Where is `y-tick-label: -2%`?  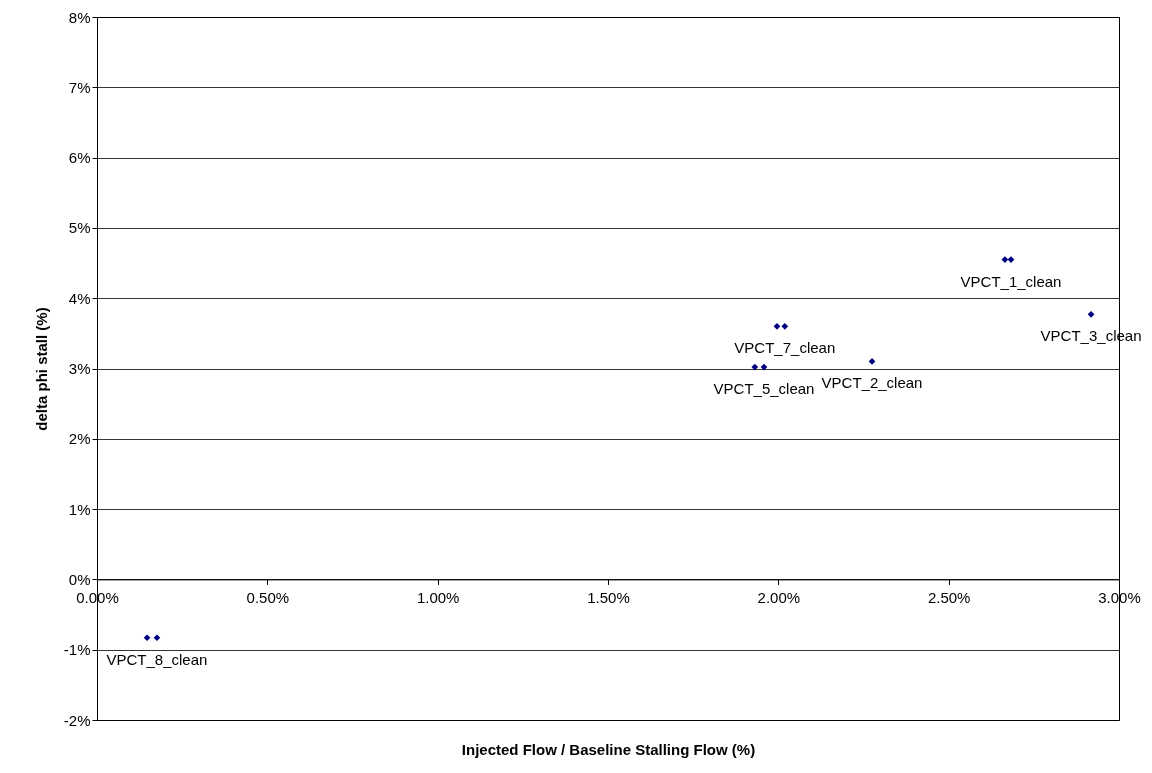
y-tick-label: -2% is located at coordinates (77, 720).